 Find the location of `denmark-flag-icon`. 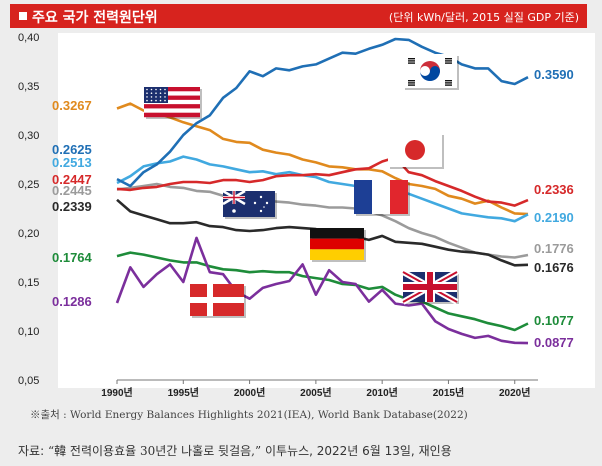

denmark-flag-icon is located at coordinates (218, 301).